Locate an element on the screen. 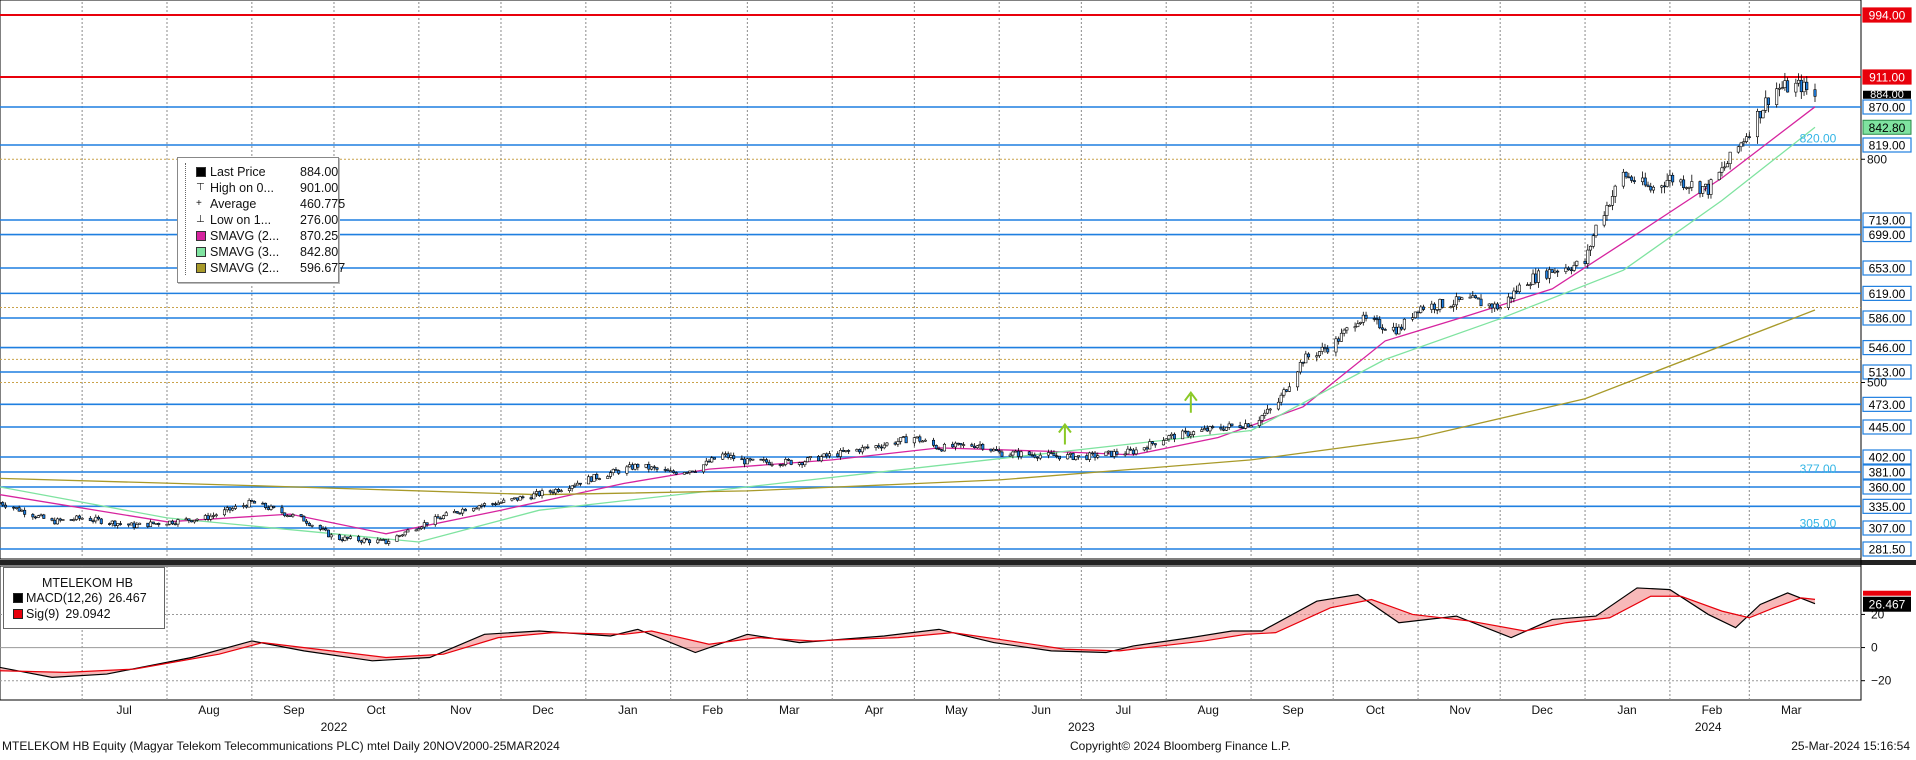 This screenshot has height=760, width=1916. value-badge is located at coordinates (1887, 127).